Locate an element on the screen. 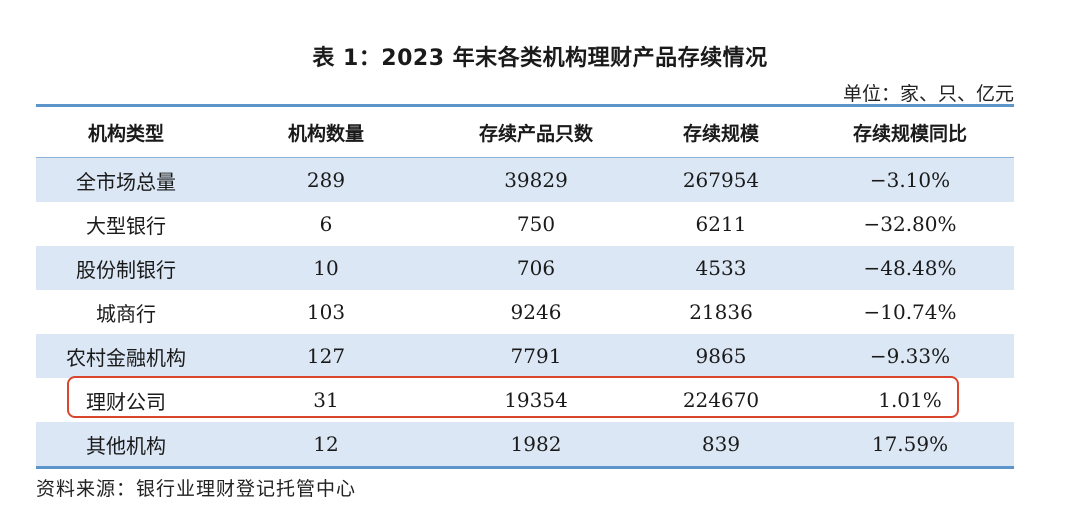  table-cell: 750 is located at coordinates (536, 224).